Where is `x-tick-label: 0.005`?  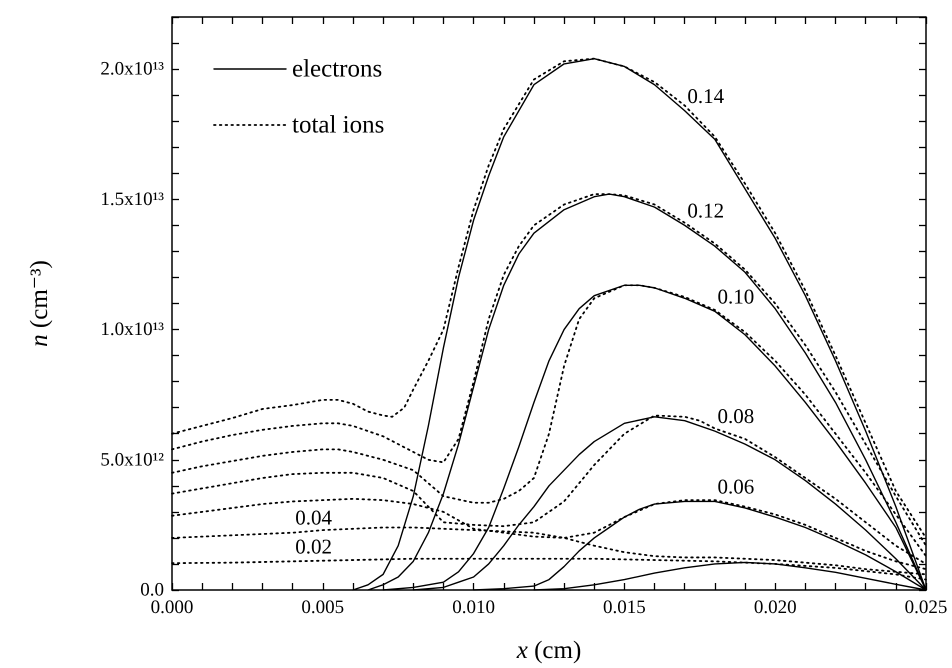 x-tick-label: 0.005 is located at coordinates (322, 607).